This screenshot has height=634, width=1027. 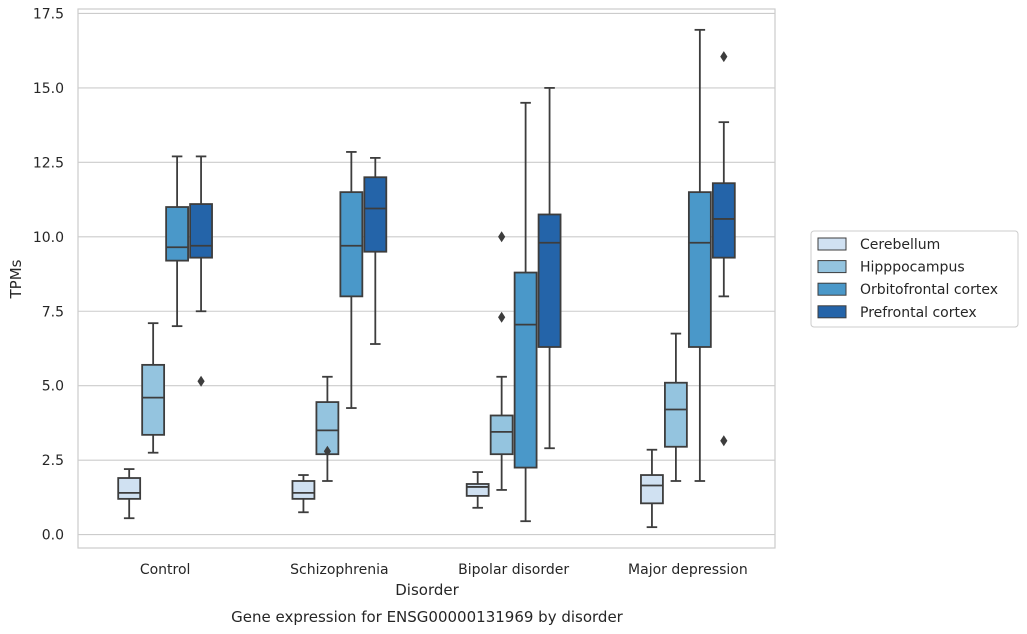 I want to click on legend-item: Hipppocampus, so click(x=891, y=268).